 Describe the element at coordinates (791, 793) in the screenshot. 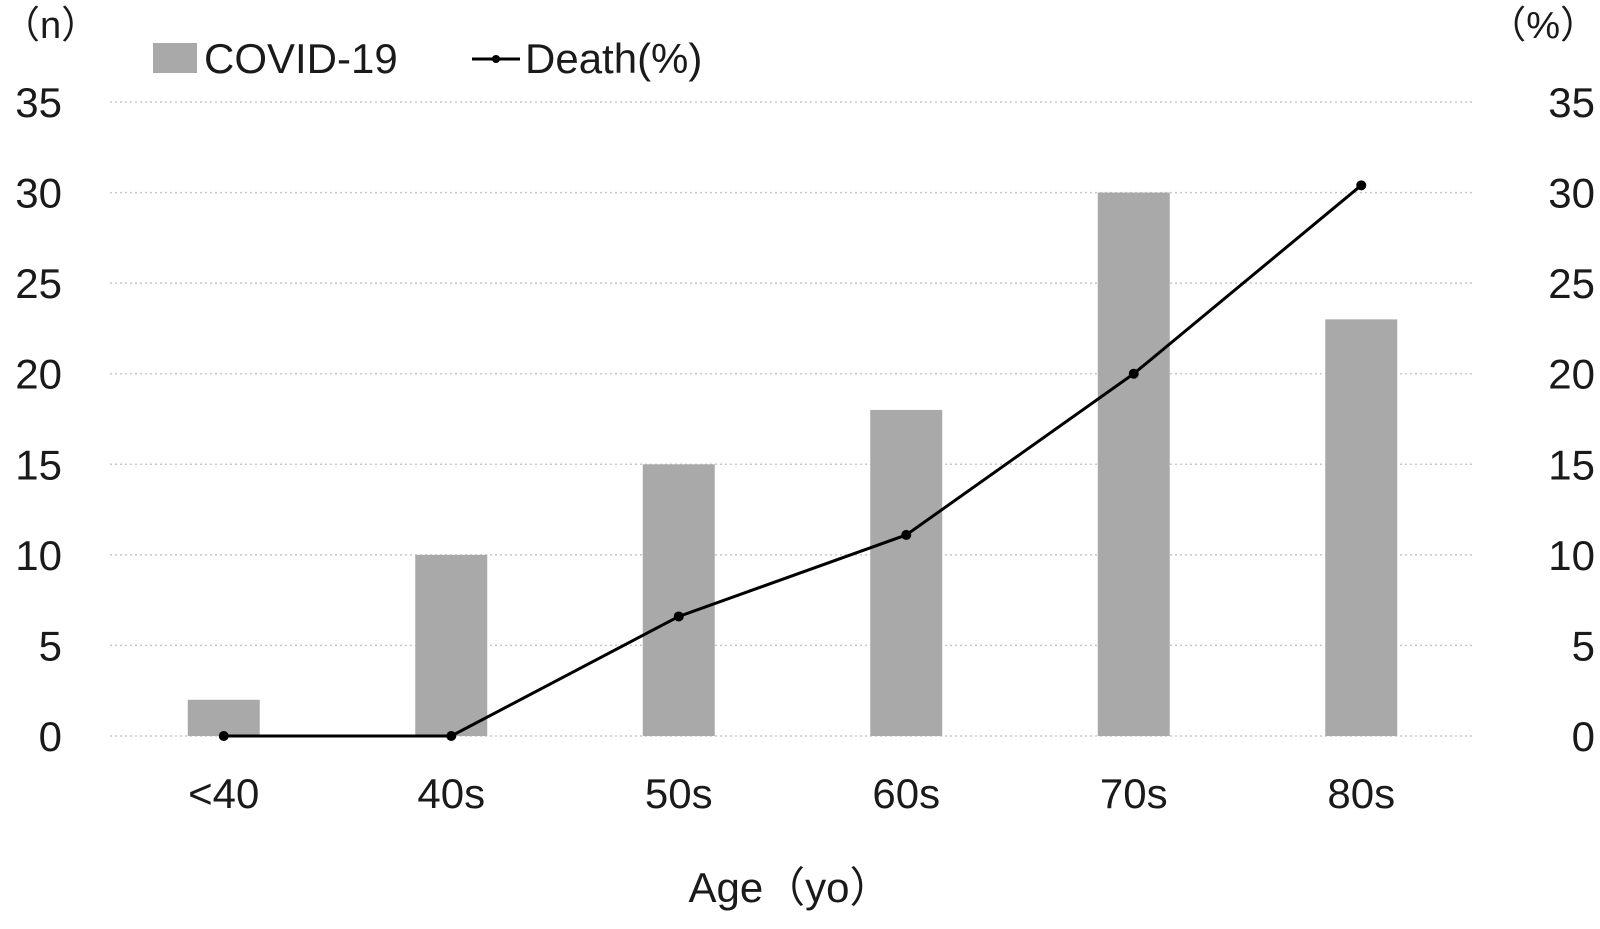

I see `x-axis-tick-labels: <40 40s 50s 60s 70s 80s` at that location.